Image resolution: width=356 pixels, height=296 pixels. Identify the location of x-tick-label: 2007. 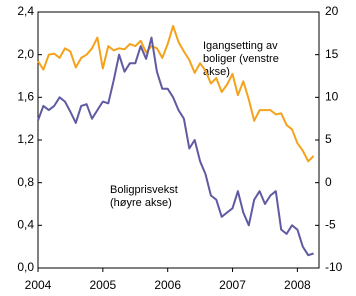
(232, 285).